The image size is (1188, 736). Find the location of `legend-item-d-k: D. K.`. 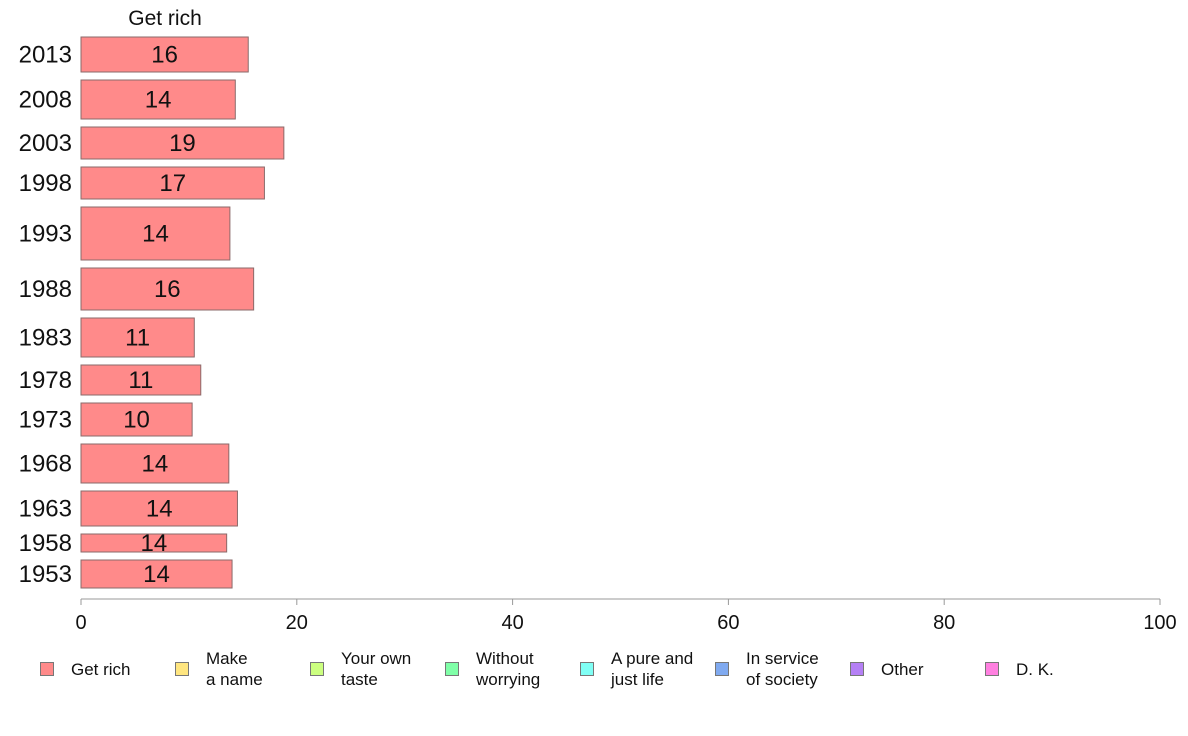

legend-item-d-k: D. K. is located at coordinates (1019, 669).